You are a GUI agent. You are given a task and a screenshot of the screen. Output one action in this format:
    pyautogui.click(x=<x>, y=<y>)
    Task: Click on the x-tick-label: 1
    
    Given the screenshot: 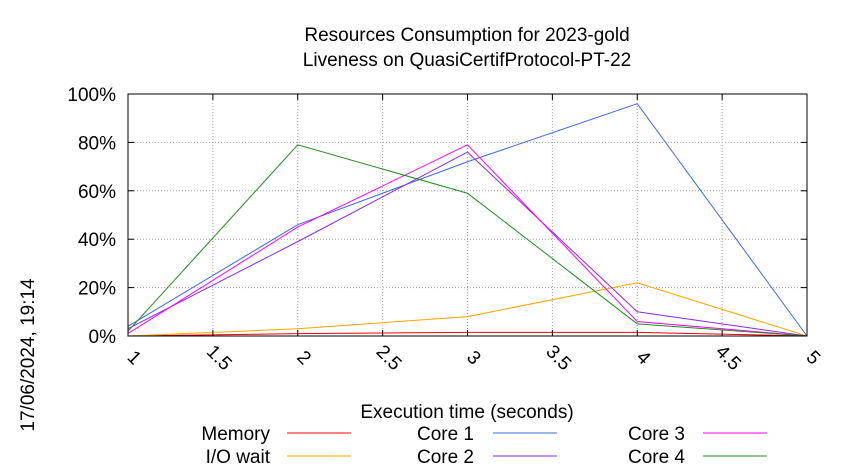 What is the action you would take?
    pyautogui.click(x=134, y=358)
    